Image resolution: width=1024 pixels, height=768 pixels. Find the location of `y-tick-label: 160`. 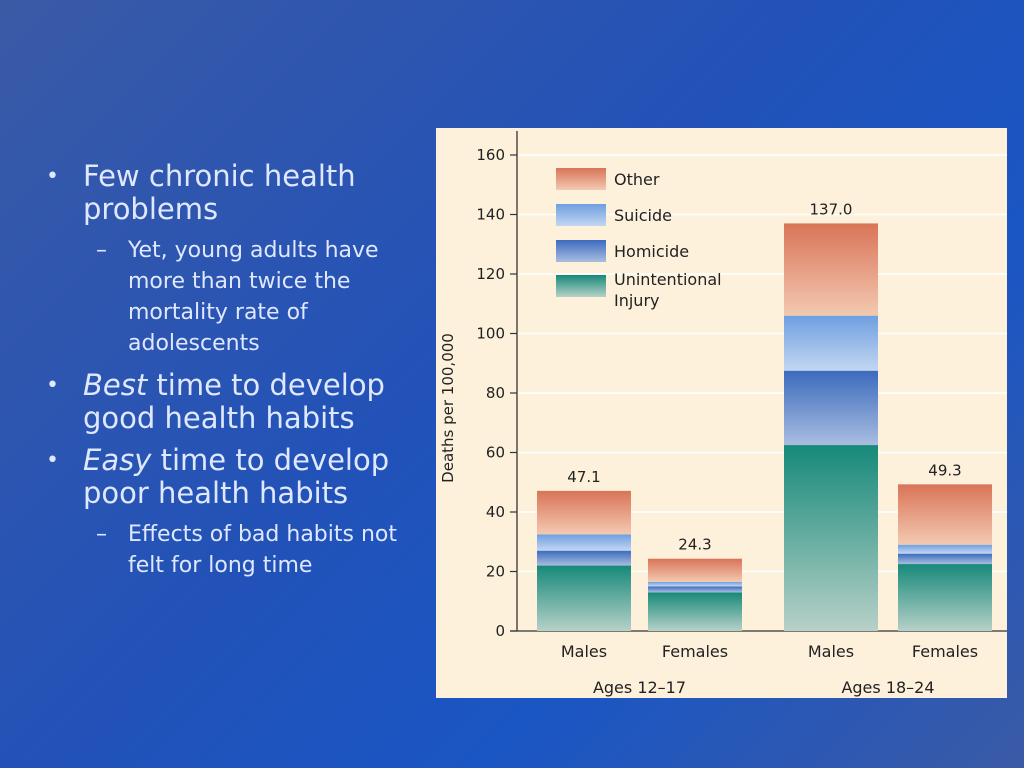

y-tick-label: 160 is located at coordinates (490, 155).